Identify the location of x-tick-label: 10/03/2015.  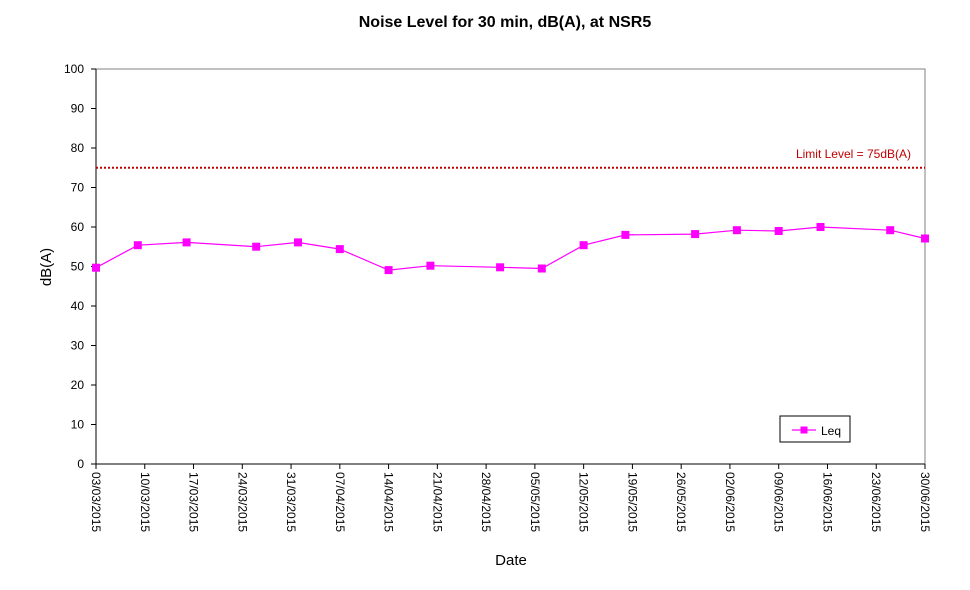
(145, 502).